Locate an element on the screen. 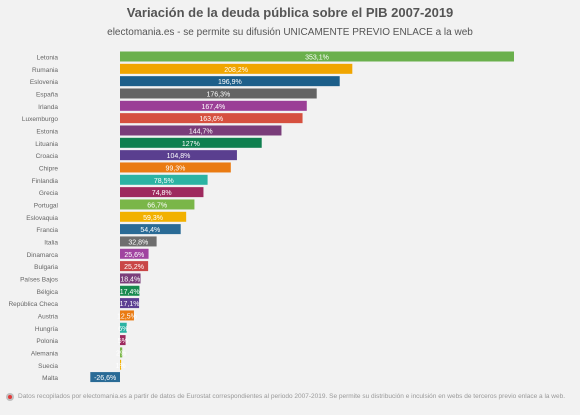 This screenshot has width=580, height=415. data-label: 5% is located at coordinates (123, 341).